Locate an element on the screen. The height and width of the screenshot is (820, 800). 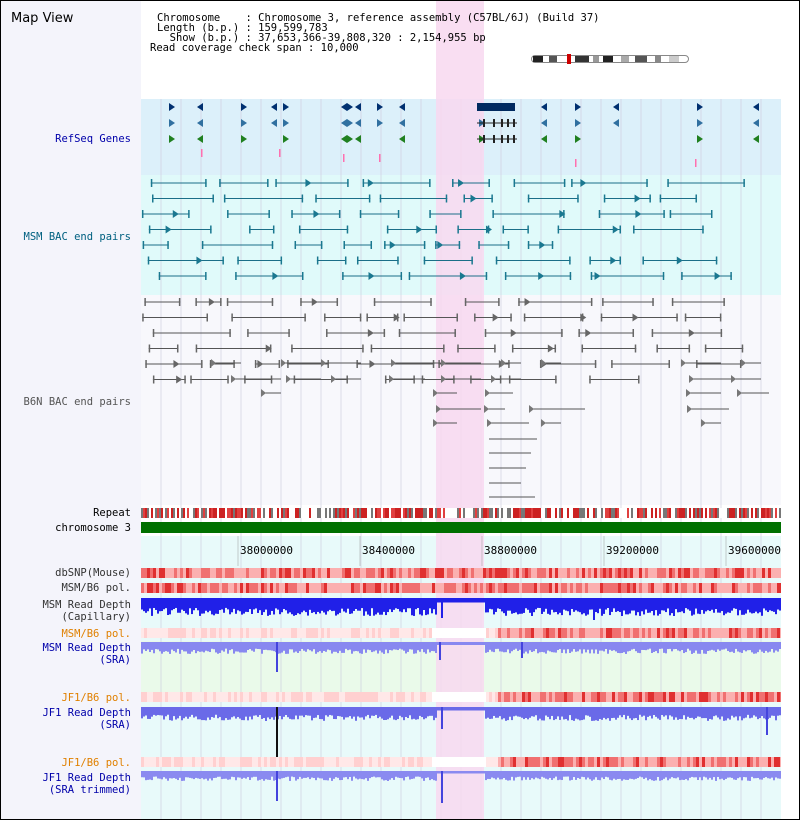
track-label-dbsnp: dbSNP(Mouse) is located at coordinates (93, 573).